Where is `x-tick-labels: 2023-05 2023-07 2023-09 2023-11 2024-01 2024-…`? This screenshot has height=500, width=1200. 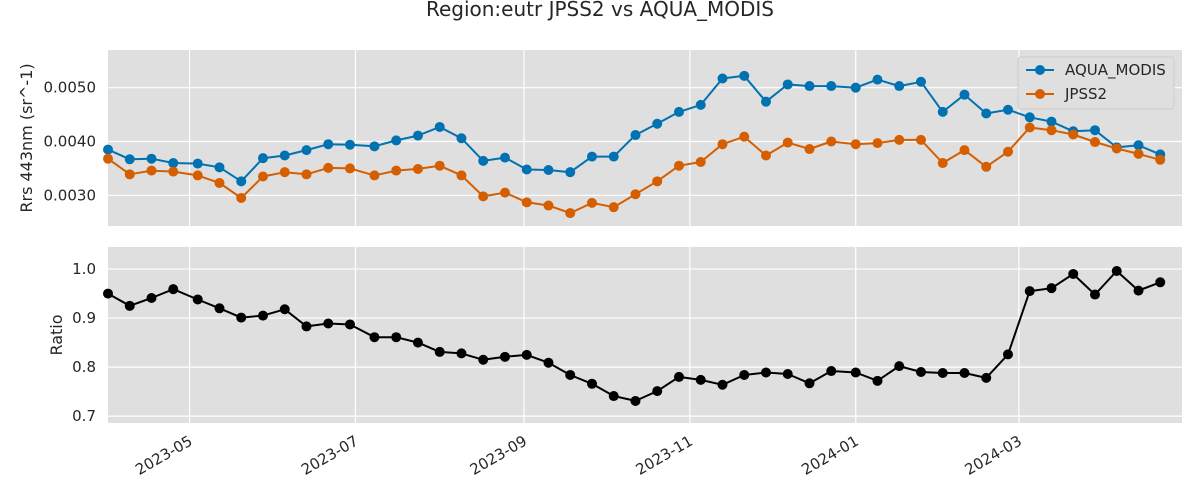 x-tick-labels: 2023-05 2023-07 2023-09 2023-11 2024-01 2024-… is located at coordinates (578, 455).